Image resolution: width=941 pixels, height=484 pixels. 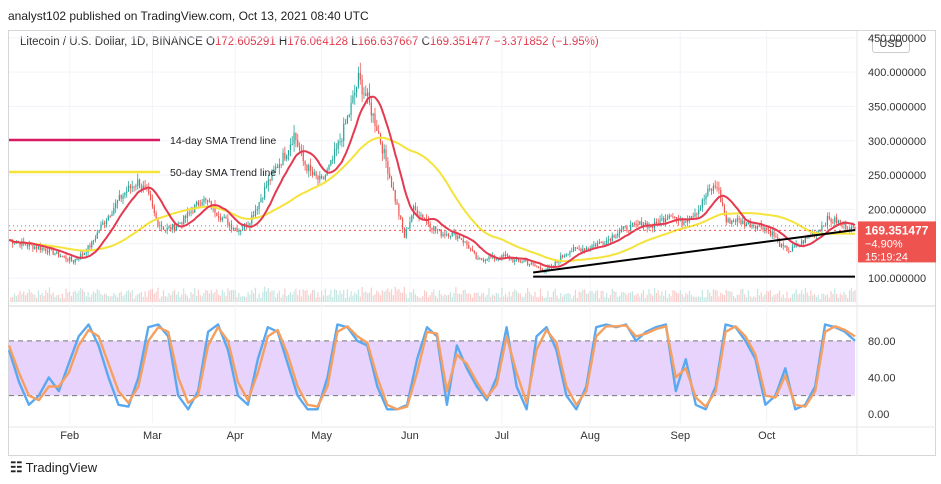 What do you see at coordinates (53, 467) in the screenshot?
I see `tradingview-brand: ☷ TradingView` at bounding box center [53, 467].